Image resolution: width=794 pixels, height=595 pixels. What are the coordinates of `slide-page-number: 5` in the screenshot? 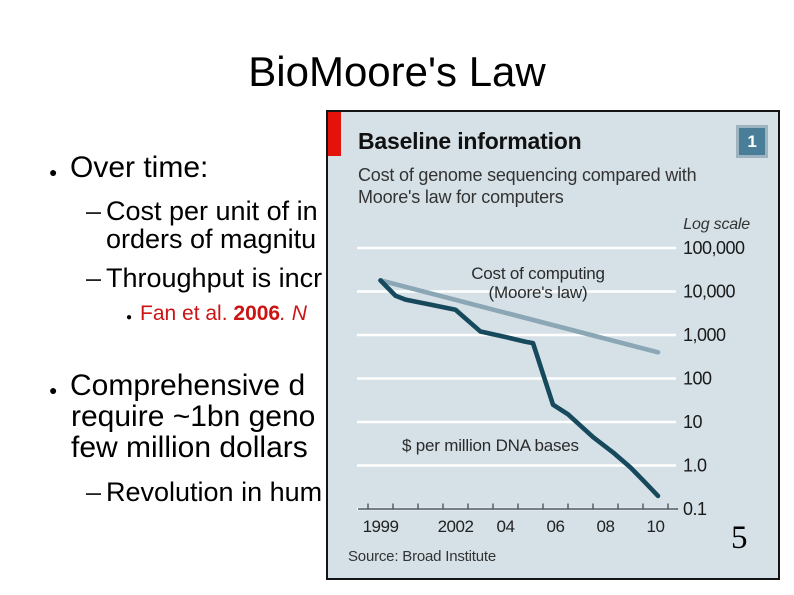 It's located at (739, 538).